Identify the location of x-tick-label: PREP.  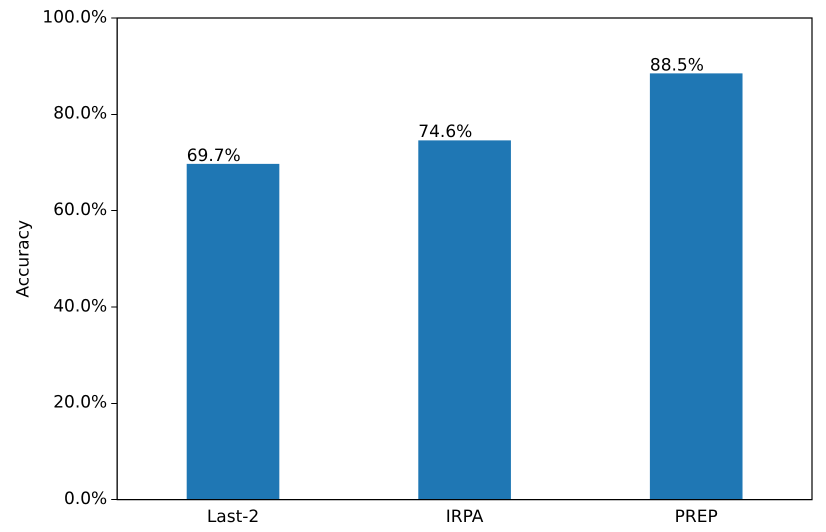
(696, 517).